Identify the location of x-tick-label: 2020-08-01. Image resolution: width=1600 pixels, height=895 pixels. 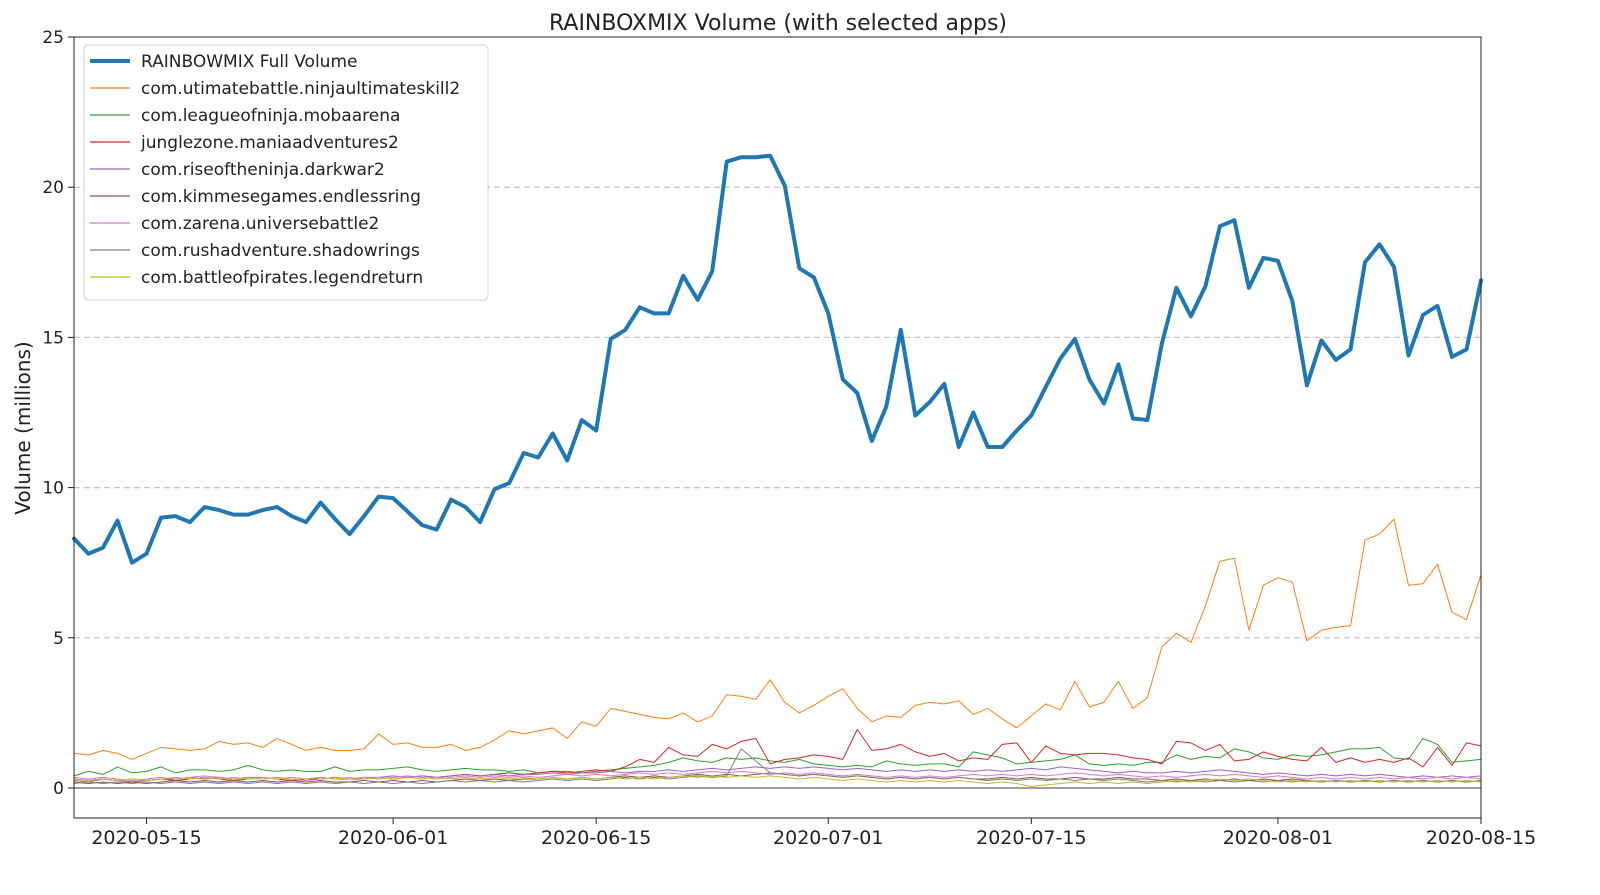
(1278, 838).